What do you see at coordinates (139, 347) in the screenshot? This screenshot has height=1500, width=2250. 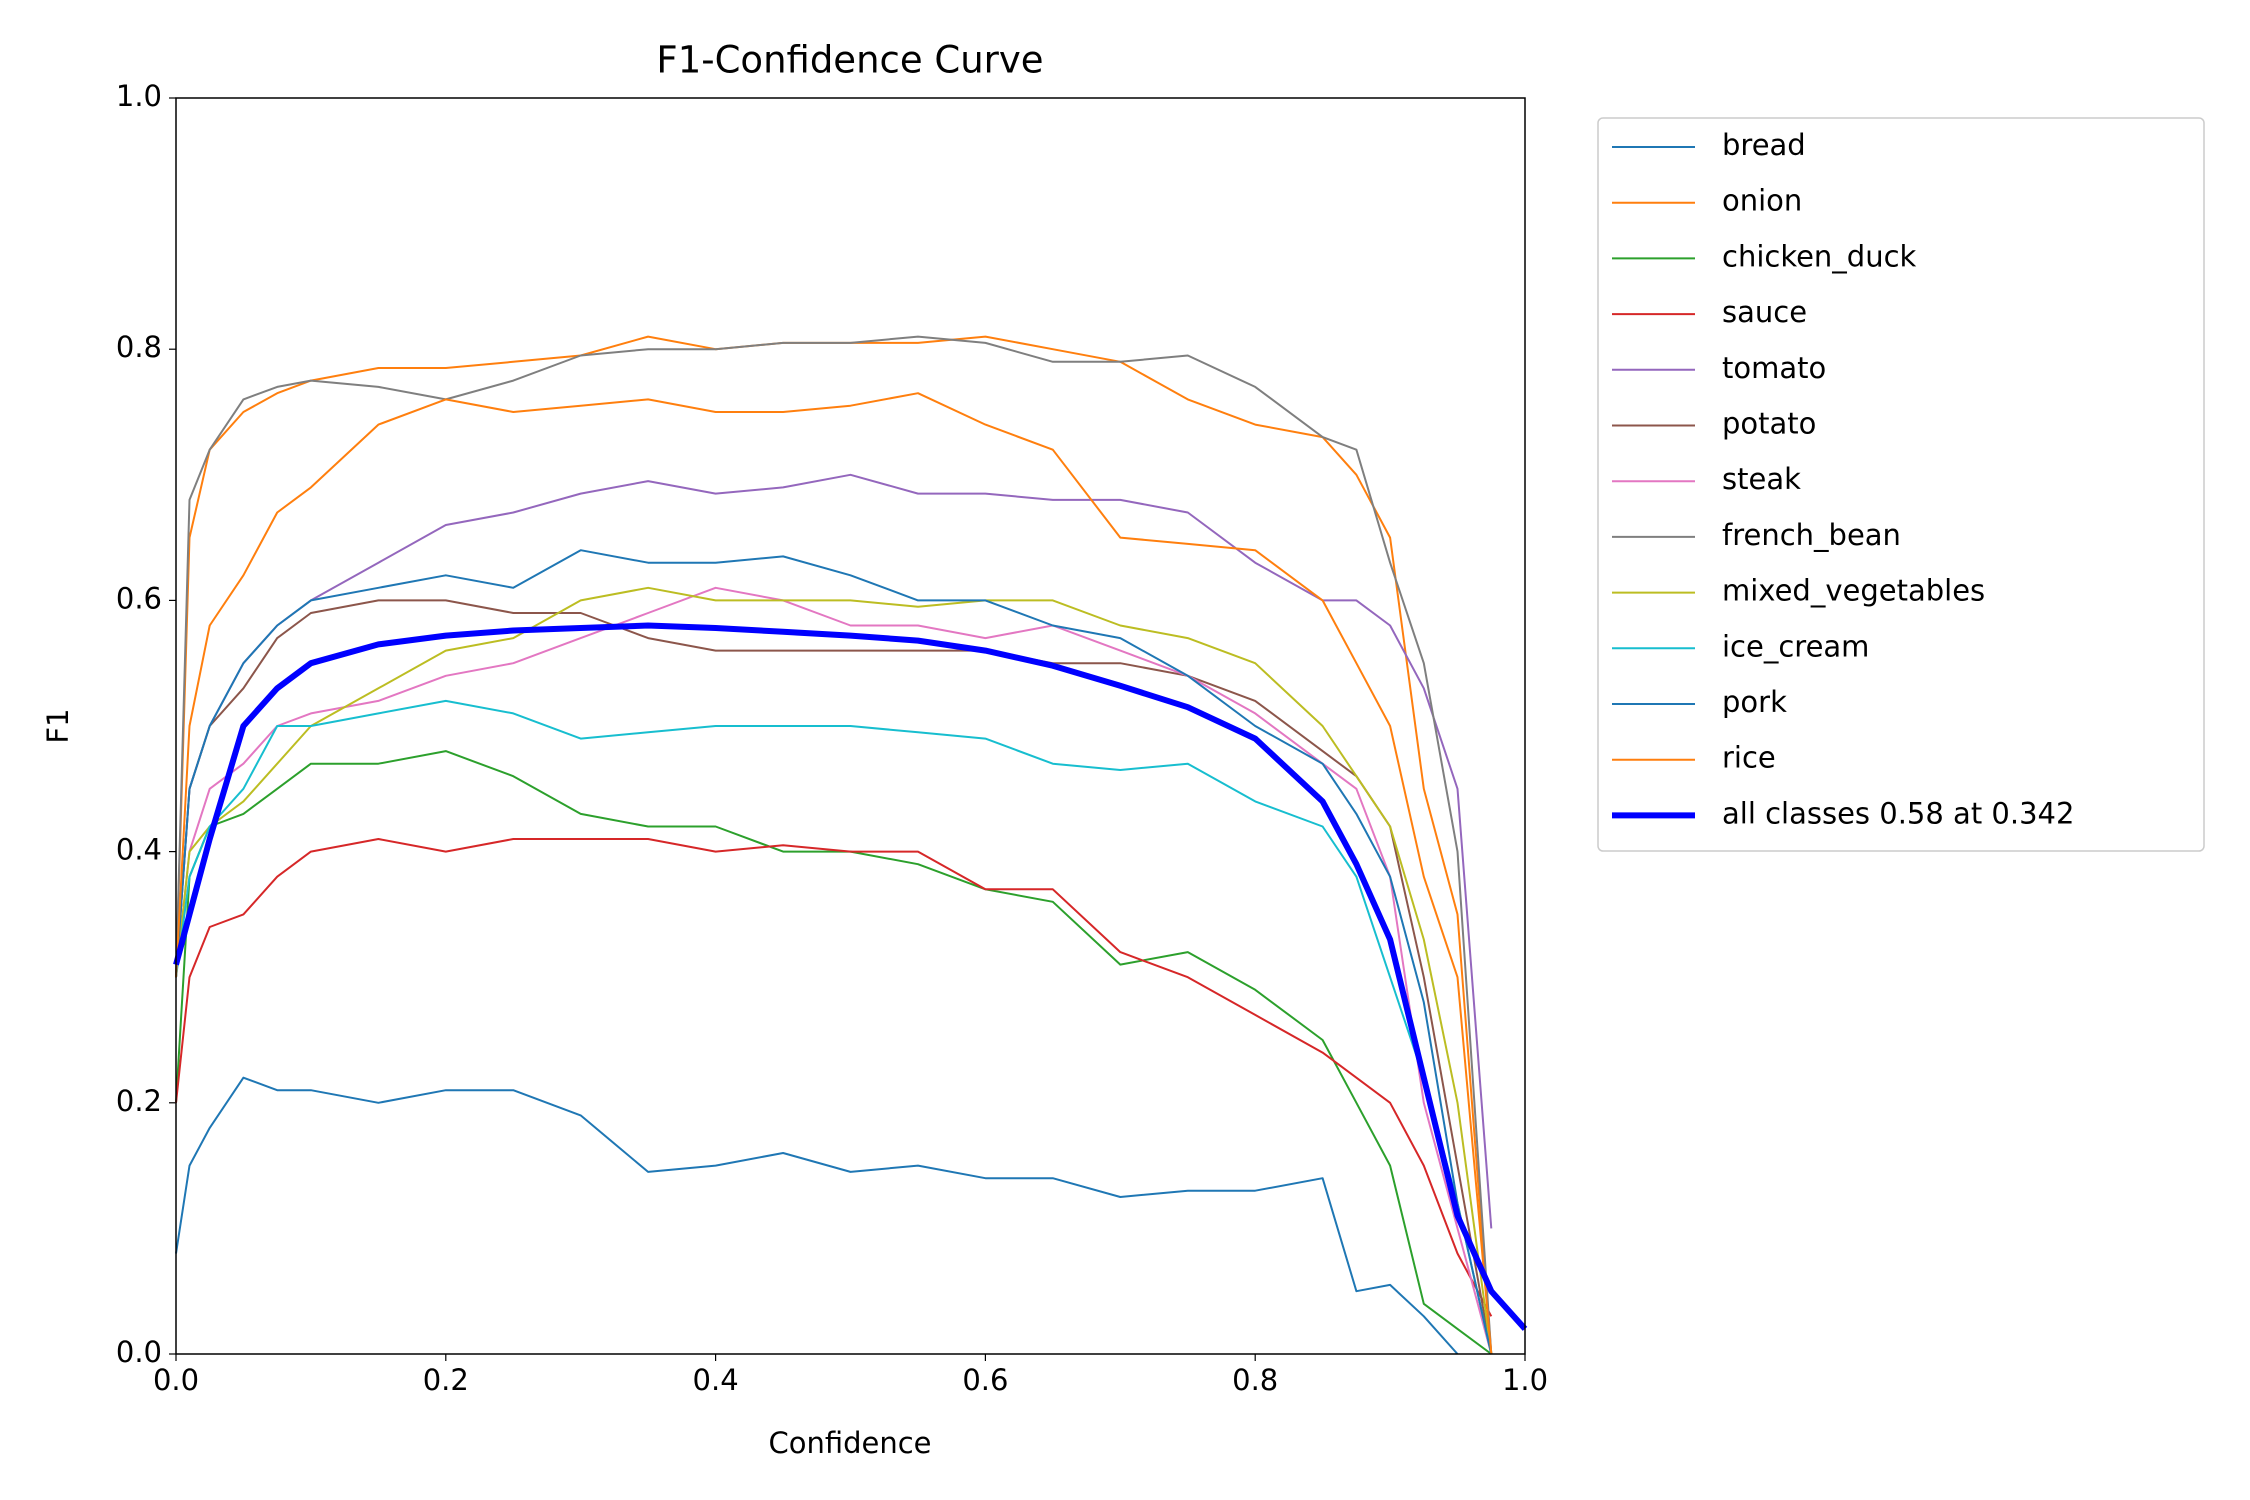 I see `y-tick-label: 0.8` at bounding box center [139, 347].